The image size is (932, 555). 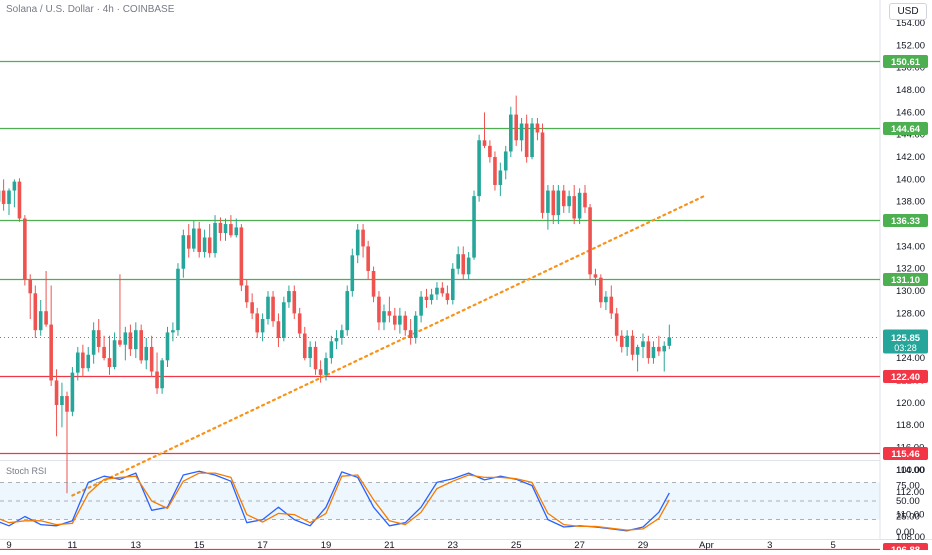 I want to click on currency-button: USD, so click(x=908, y=11).